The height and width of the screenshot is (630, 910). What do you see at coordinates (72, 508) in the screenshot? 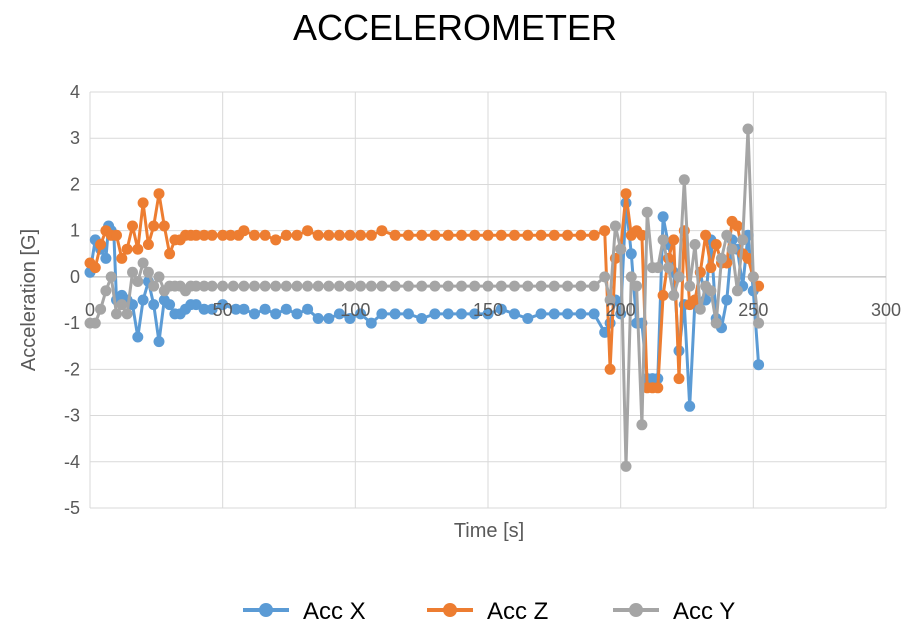
I see `y-tick-label: -5` at bounding box center [72, 508].